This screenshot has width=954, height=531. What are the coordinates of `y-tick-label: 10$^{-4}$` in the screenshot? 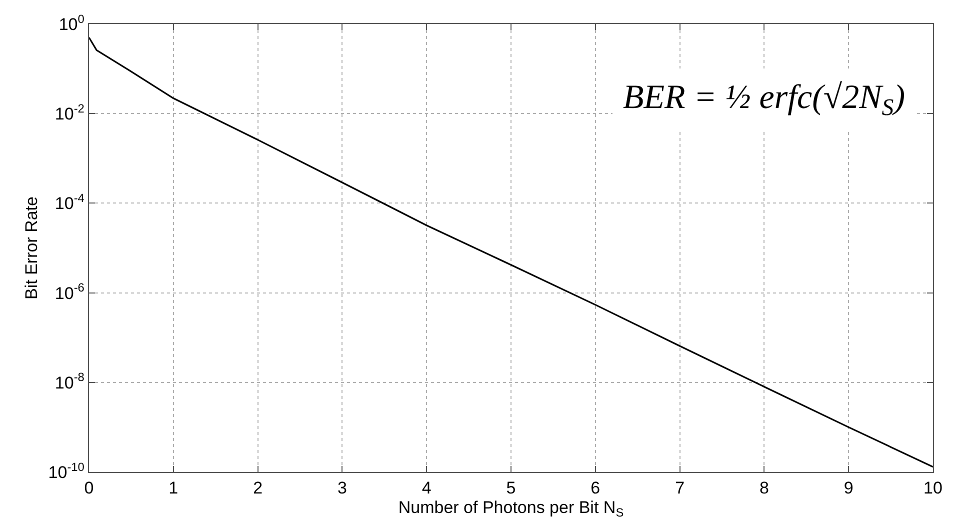 It's located at (69, 202).